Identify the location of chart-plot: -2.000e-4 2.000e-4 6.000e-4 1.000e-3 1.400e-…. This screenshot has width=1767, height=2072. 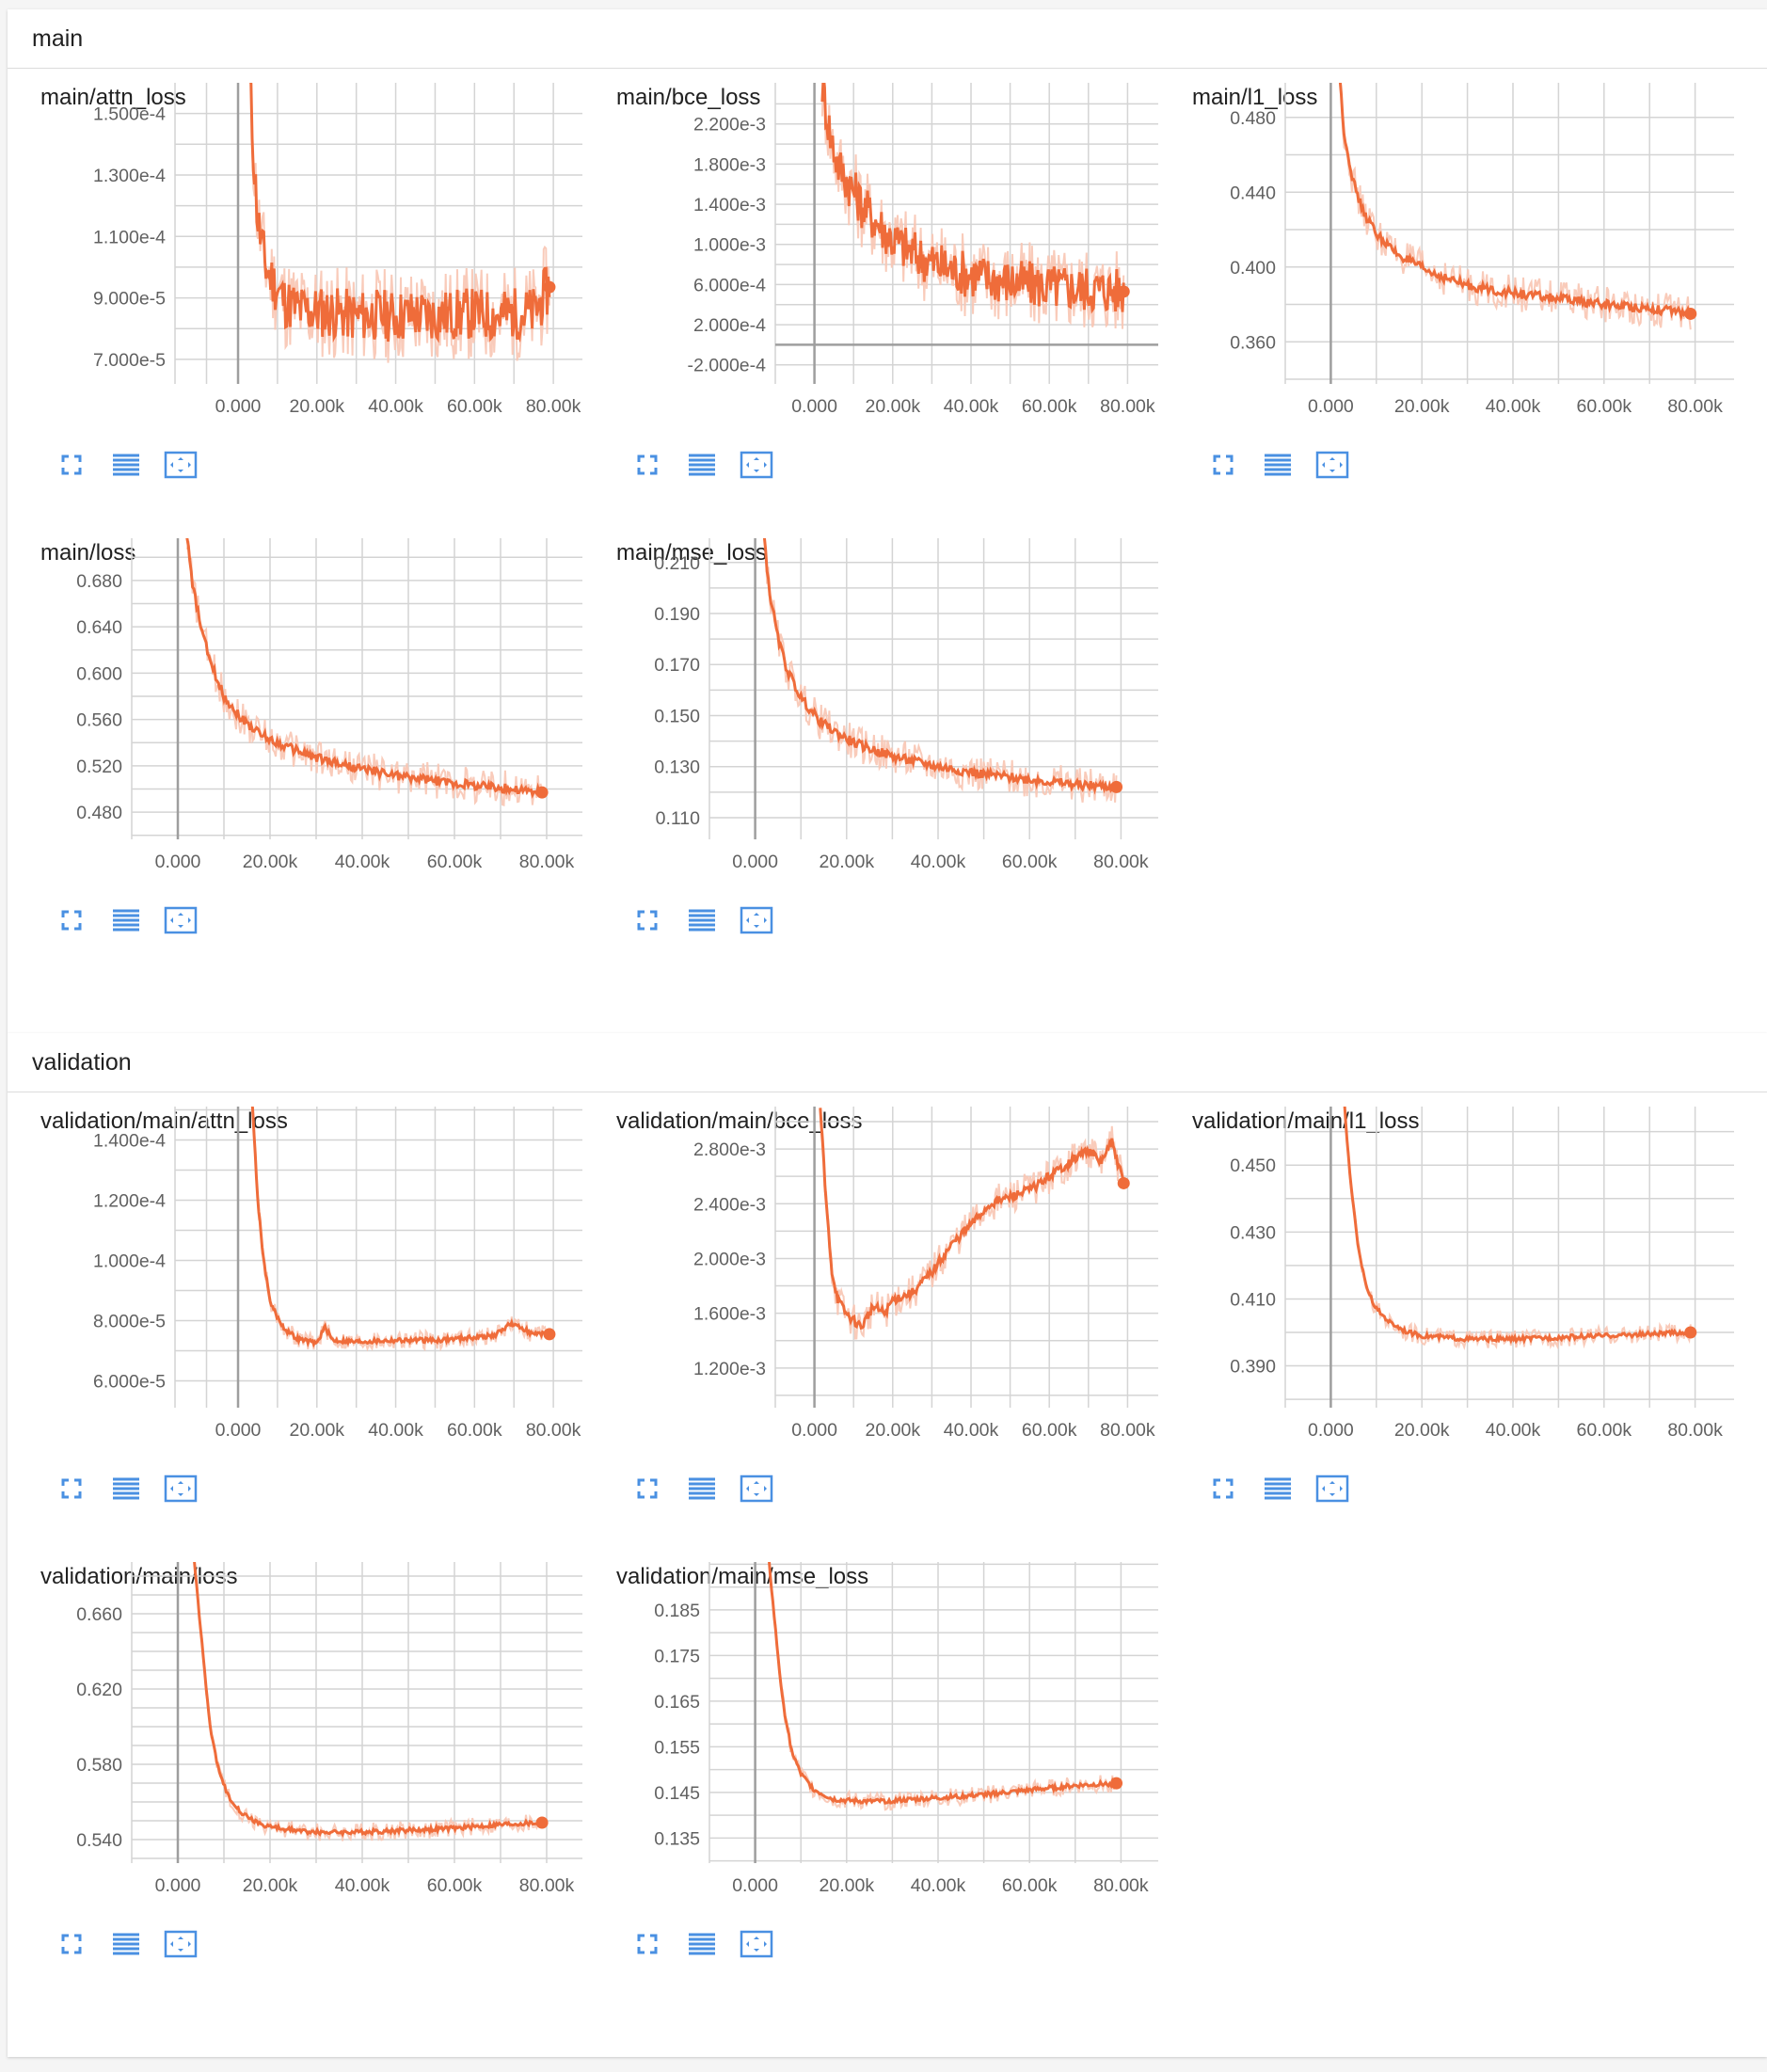
(870, 256).